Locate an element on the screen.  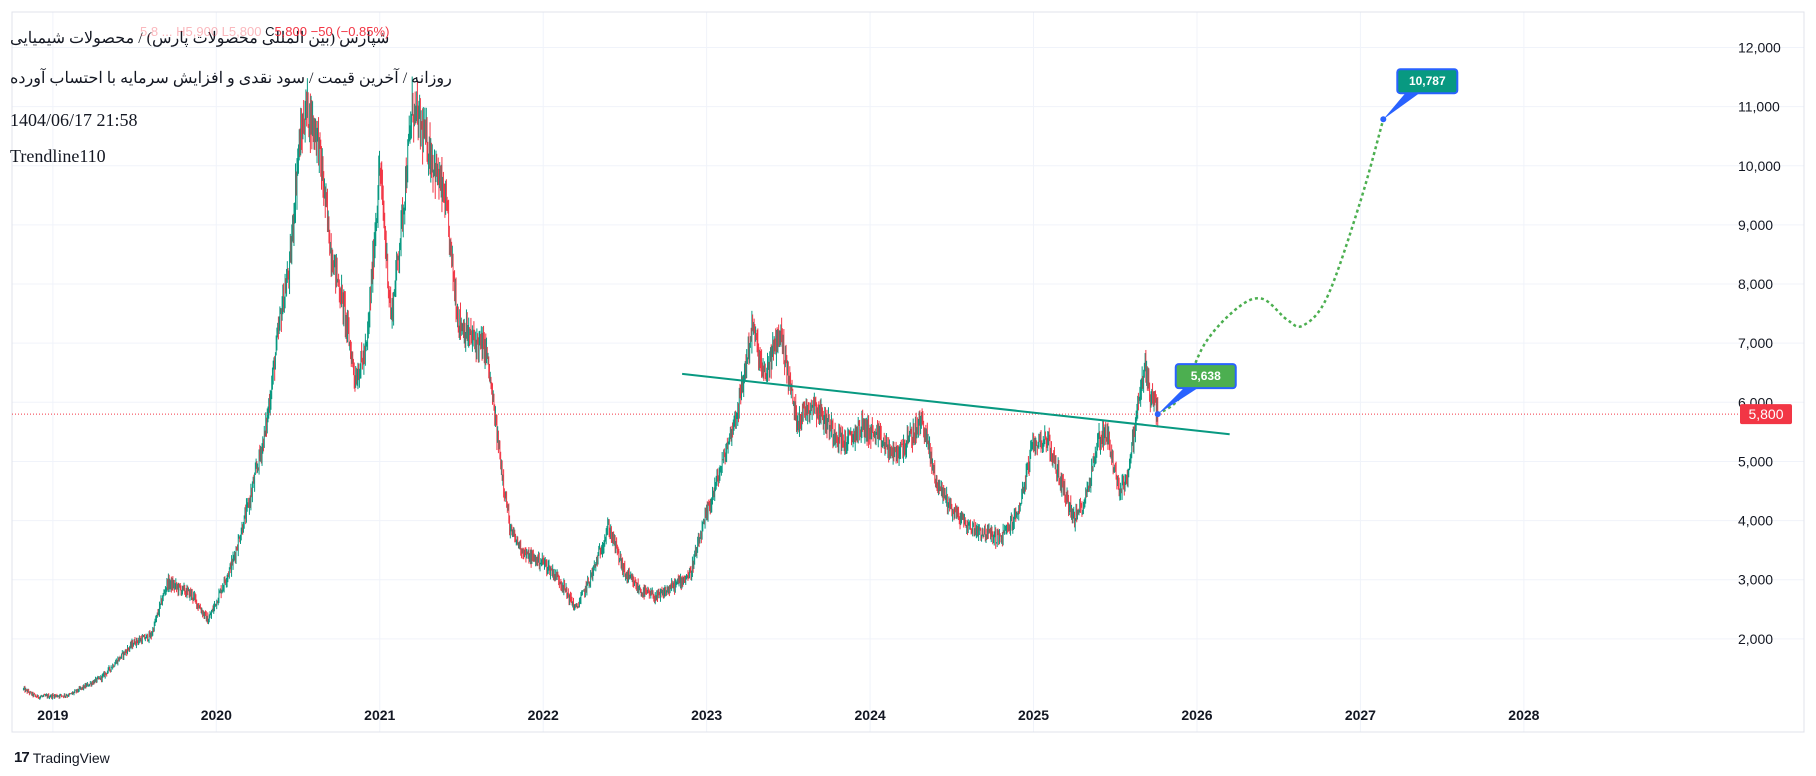
forecast-label-text: 10,787 is located at coordinates (1427, 81).